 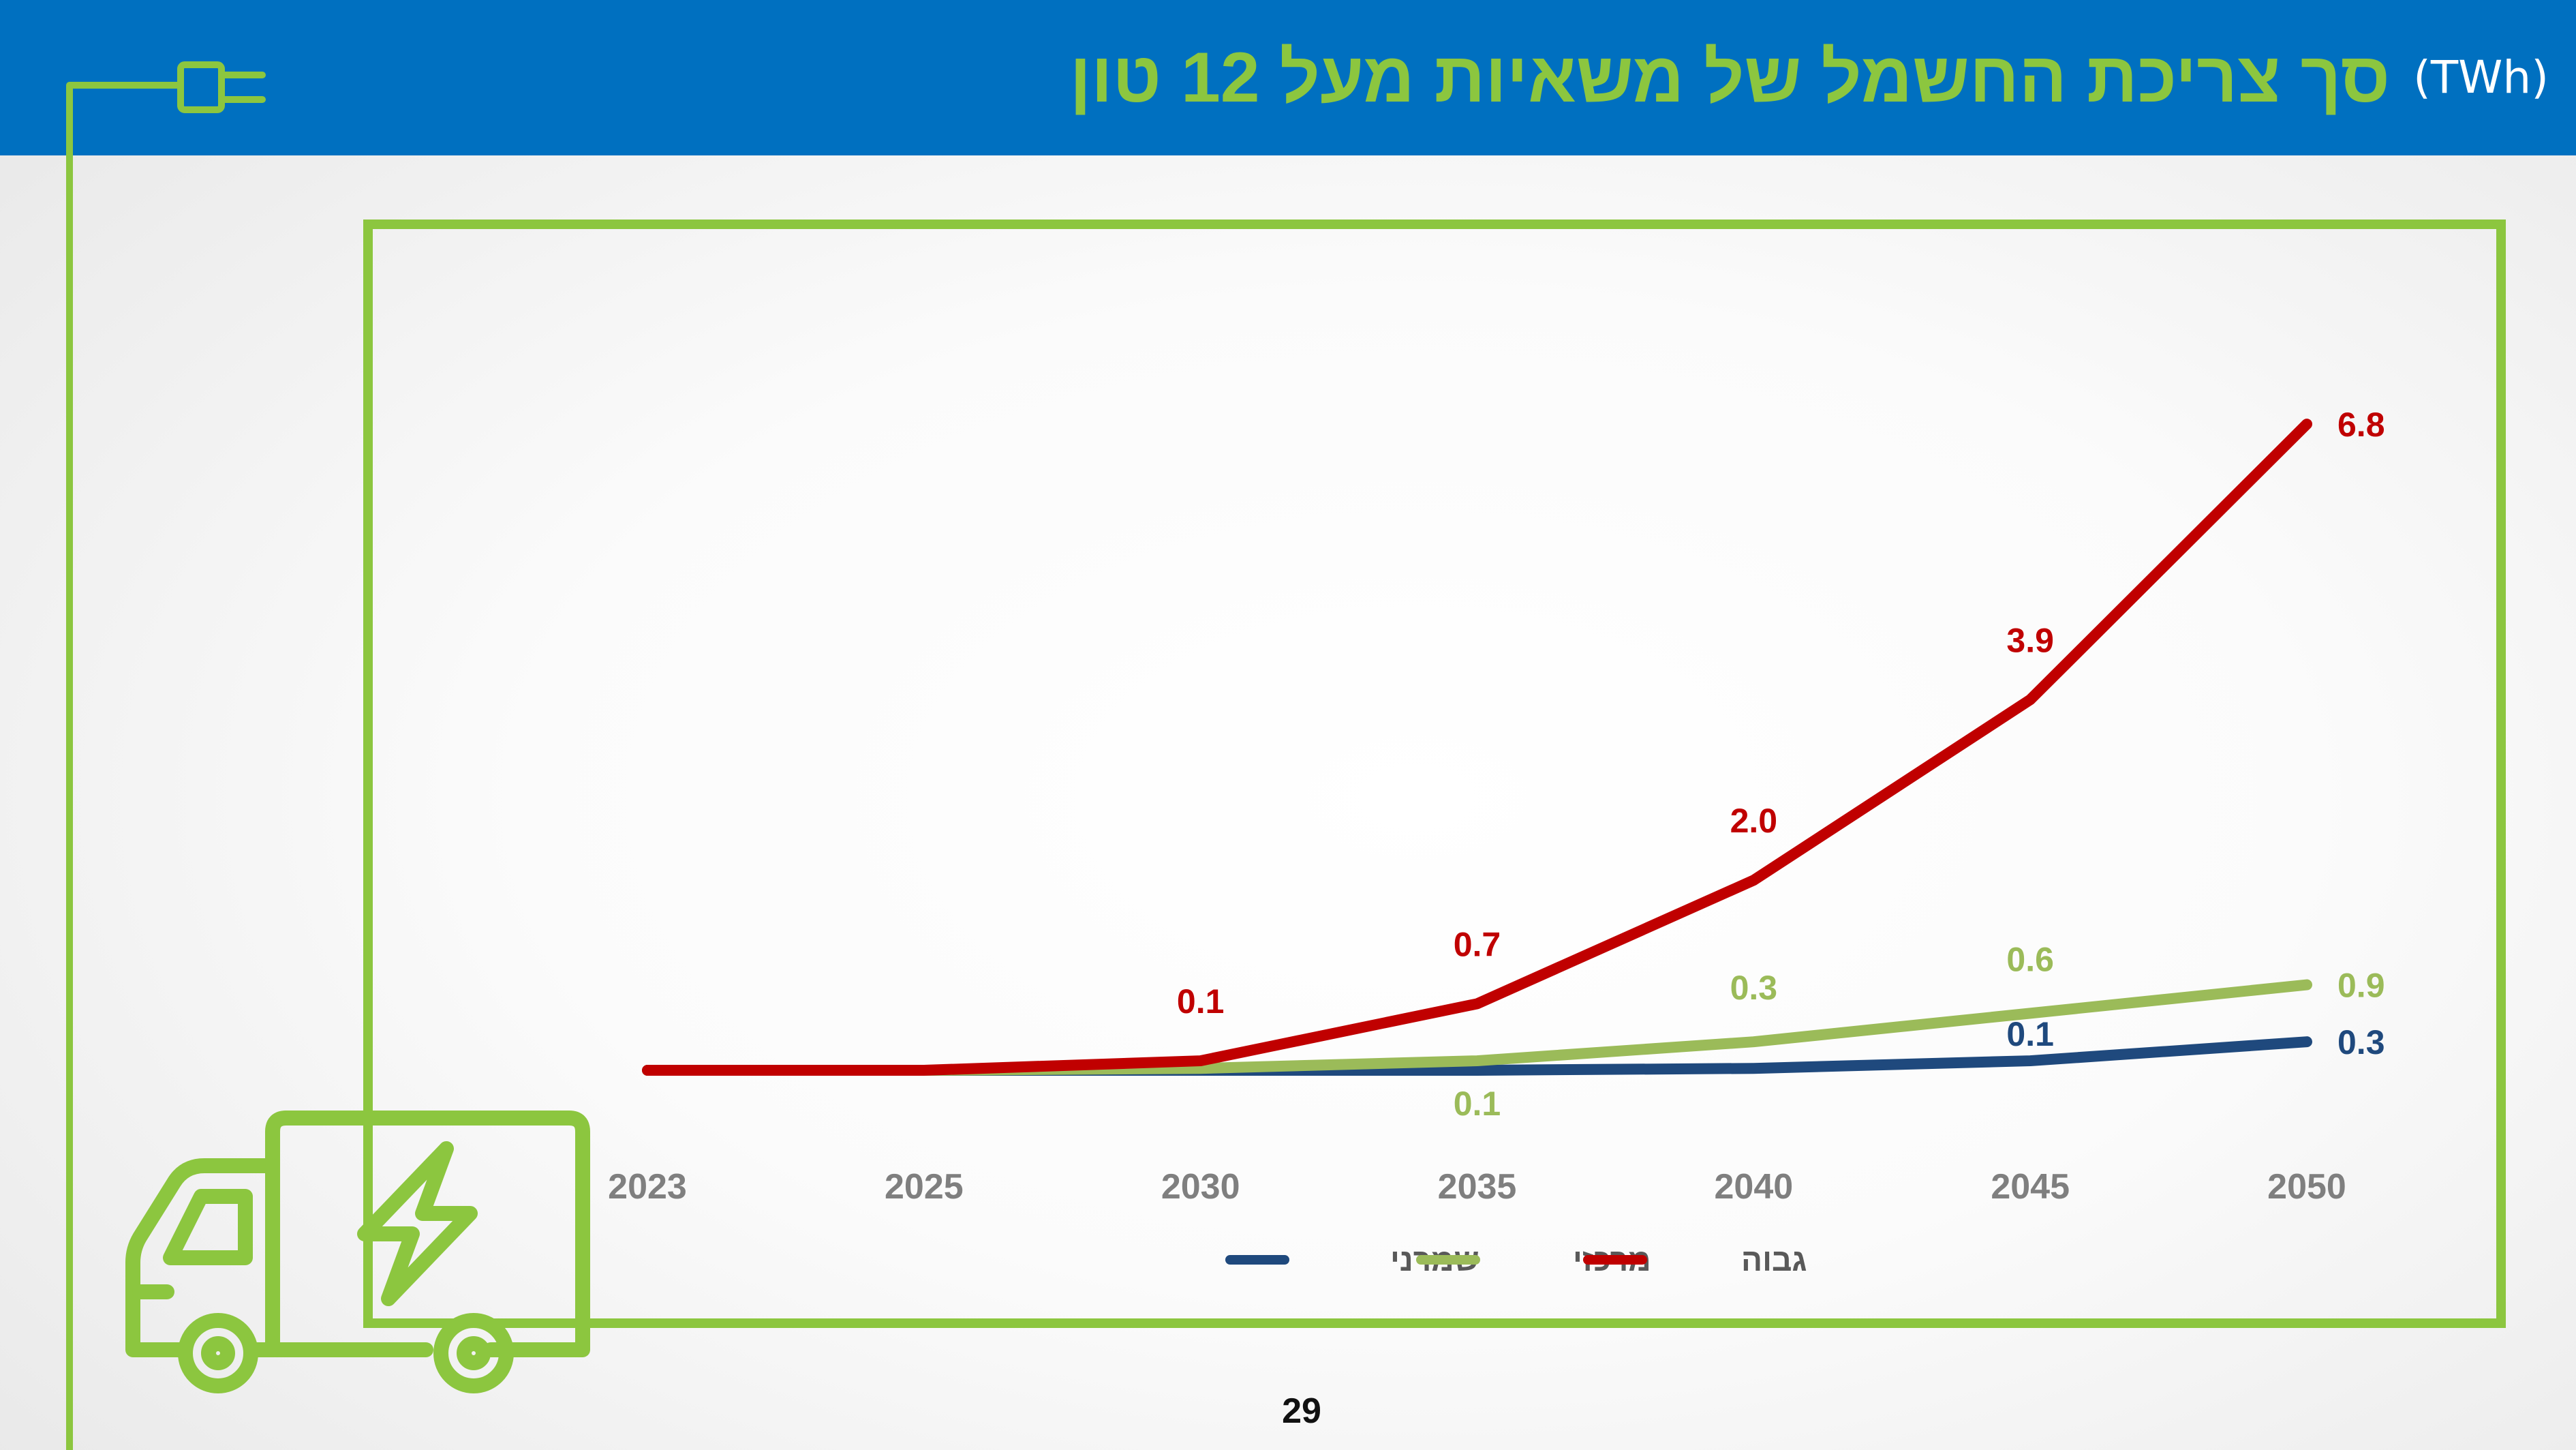 I want to click on x-tick-label: 2045, so click(x=2030, y=1187).